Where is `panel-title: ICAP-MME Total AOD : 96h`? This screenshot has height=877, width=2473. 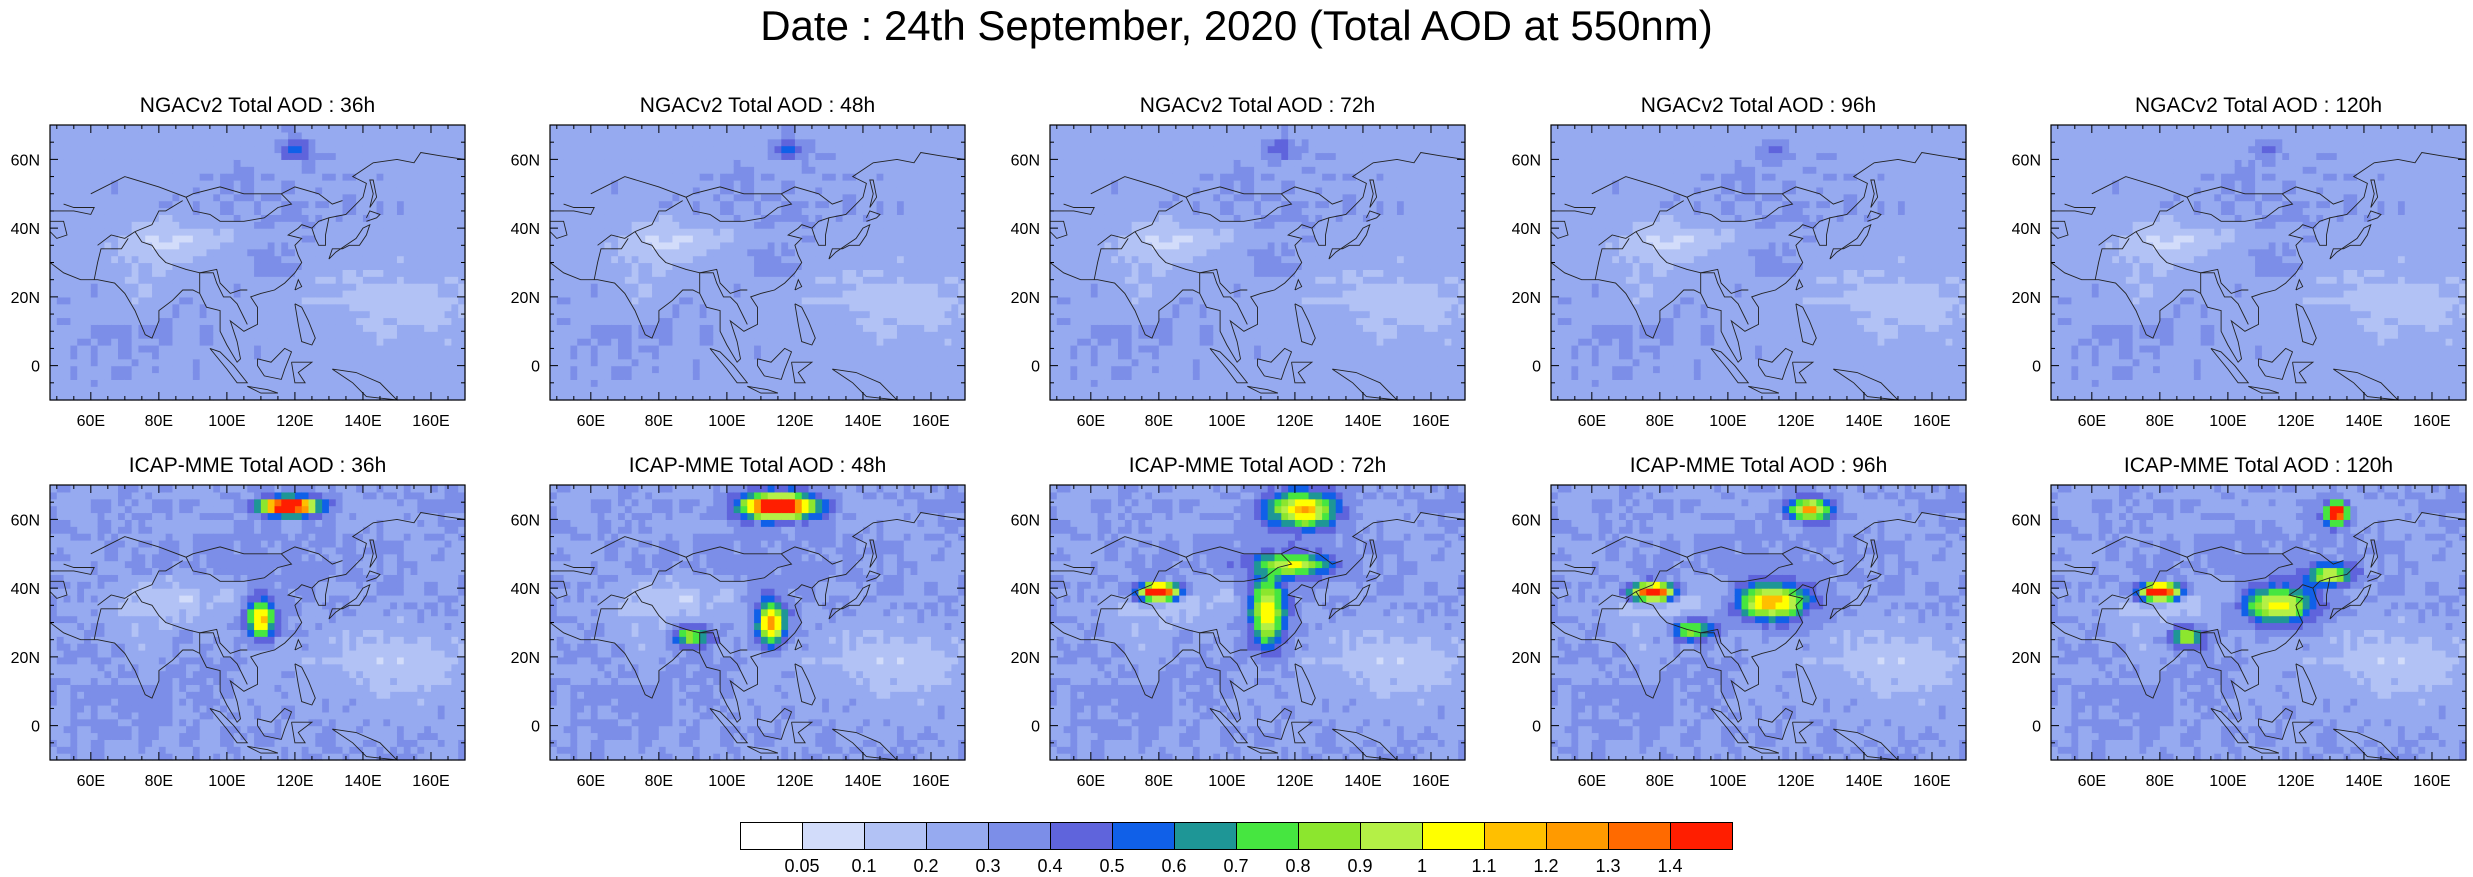 panel-title: ICAP-MME Total AOD : 96h is located at coordinates (1758, 466).